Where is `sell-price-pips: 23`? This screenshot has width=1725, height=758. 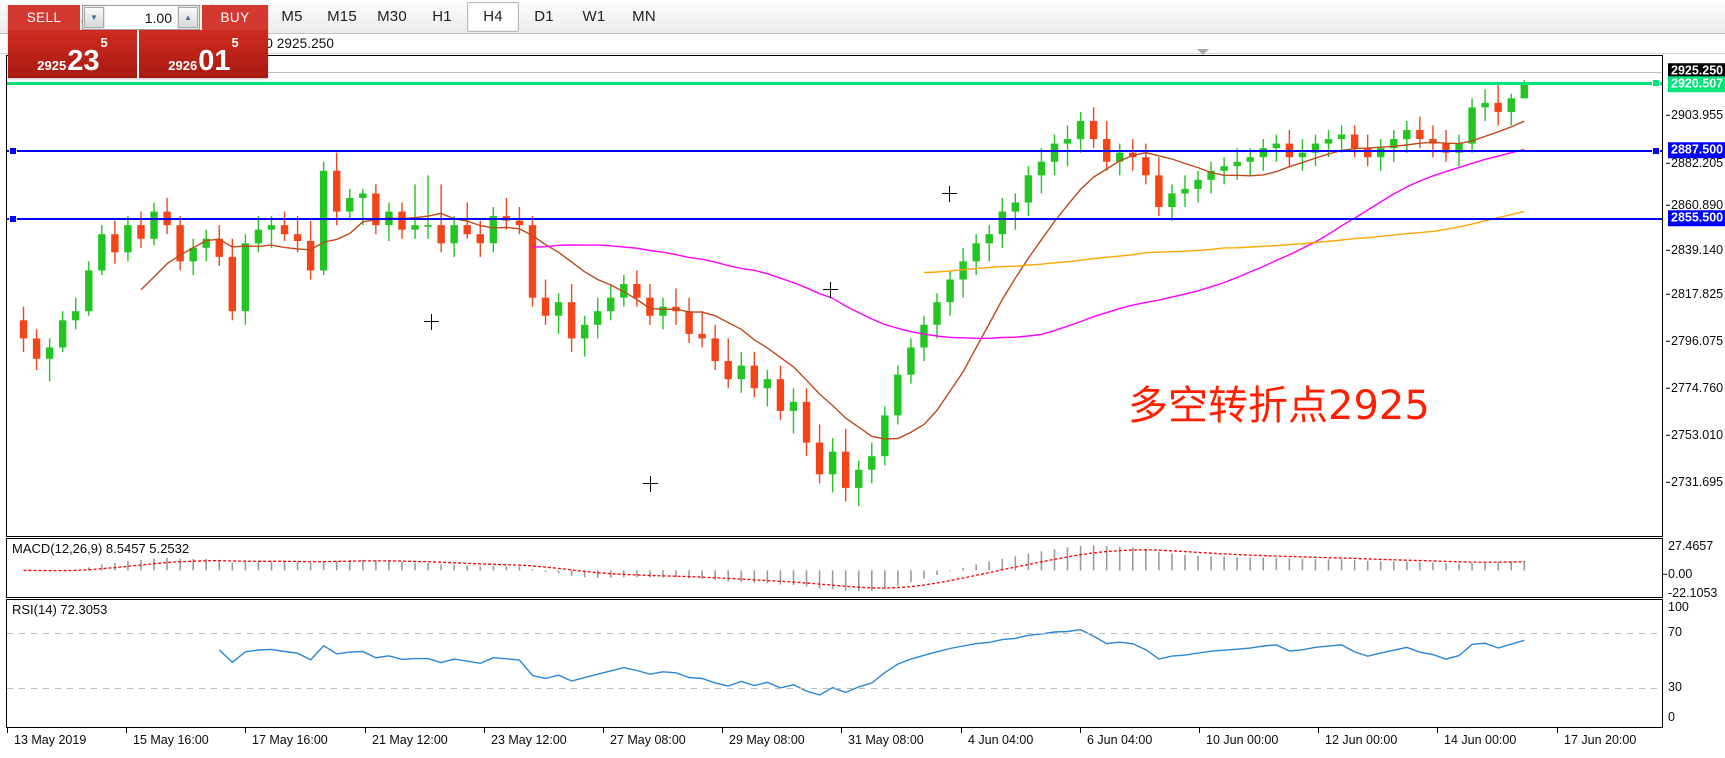
sell-price-pips: 23 is located at coordinates (83, 61).